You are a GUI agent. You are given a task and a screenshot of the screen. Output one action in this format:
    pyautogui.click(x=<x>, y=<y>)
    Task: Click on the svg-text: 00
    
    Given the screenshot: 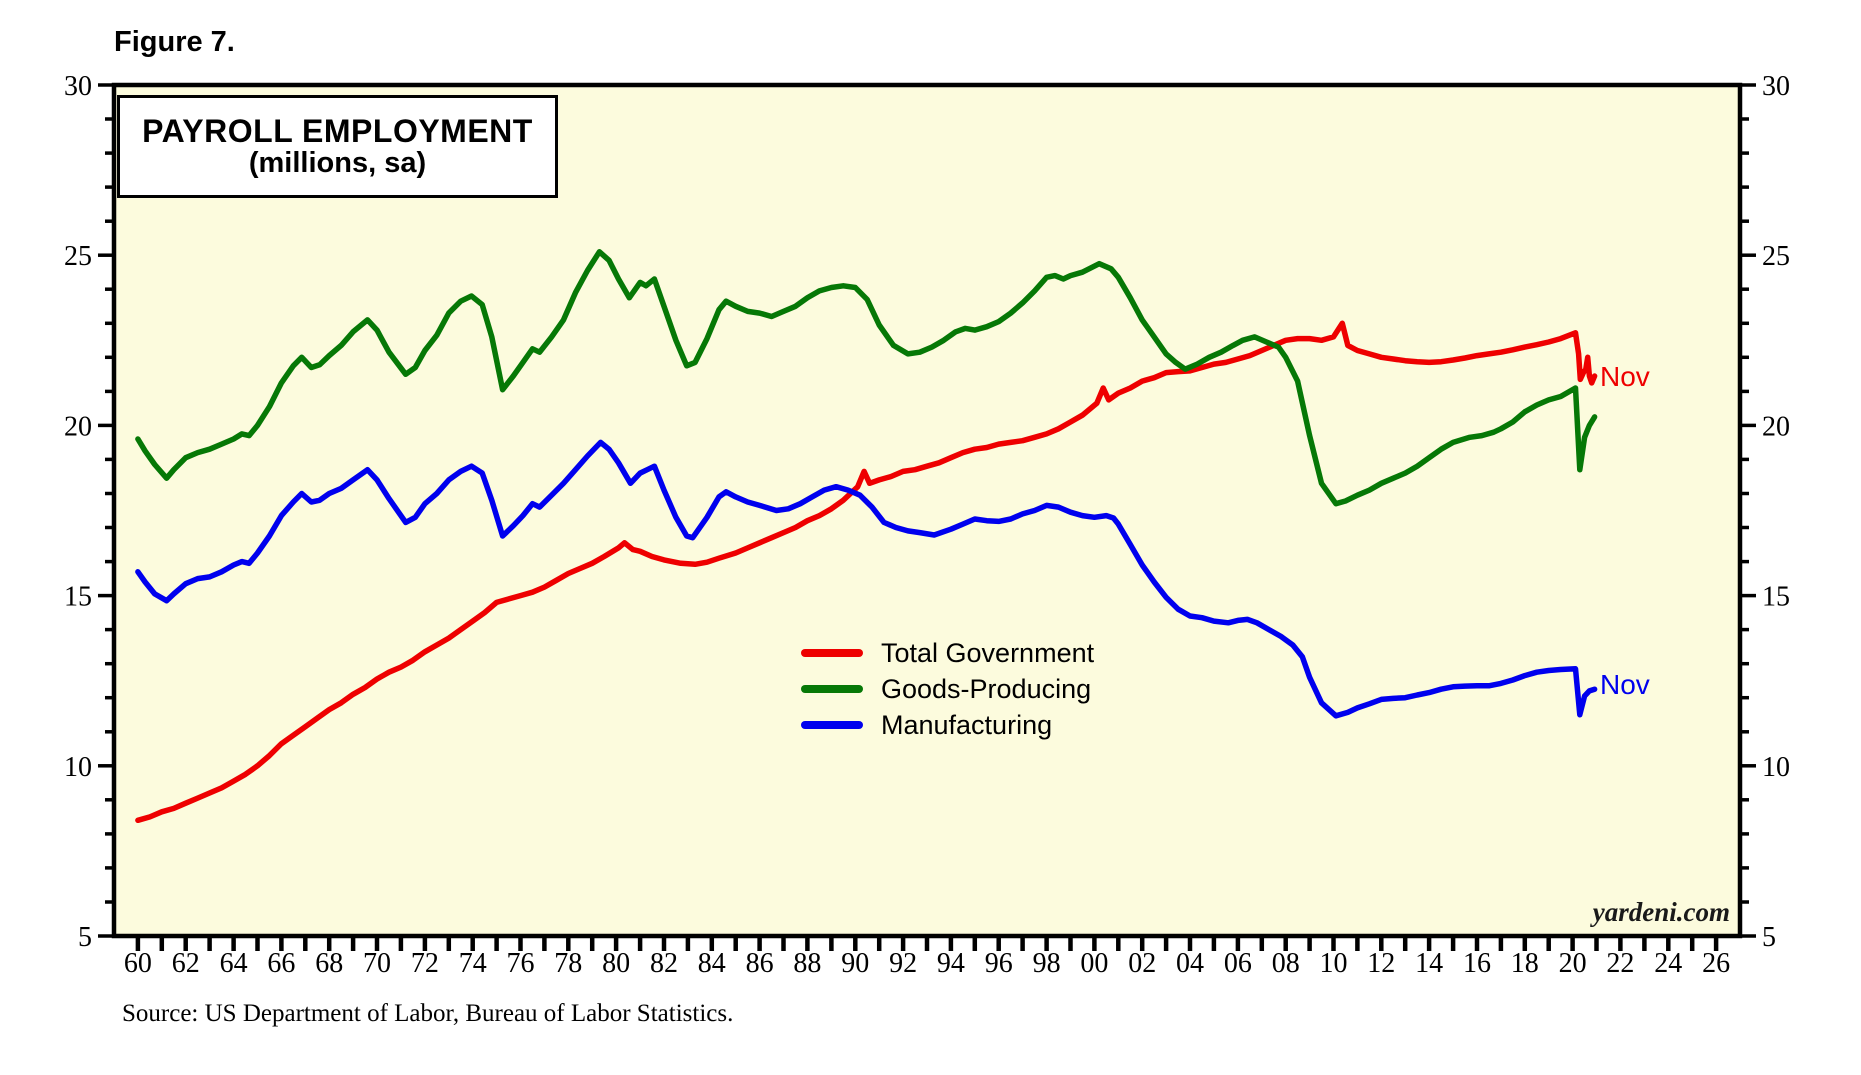 What is the action you would take?
    pyautogui.click(x=1094, y=963)
    